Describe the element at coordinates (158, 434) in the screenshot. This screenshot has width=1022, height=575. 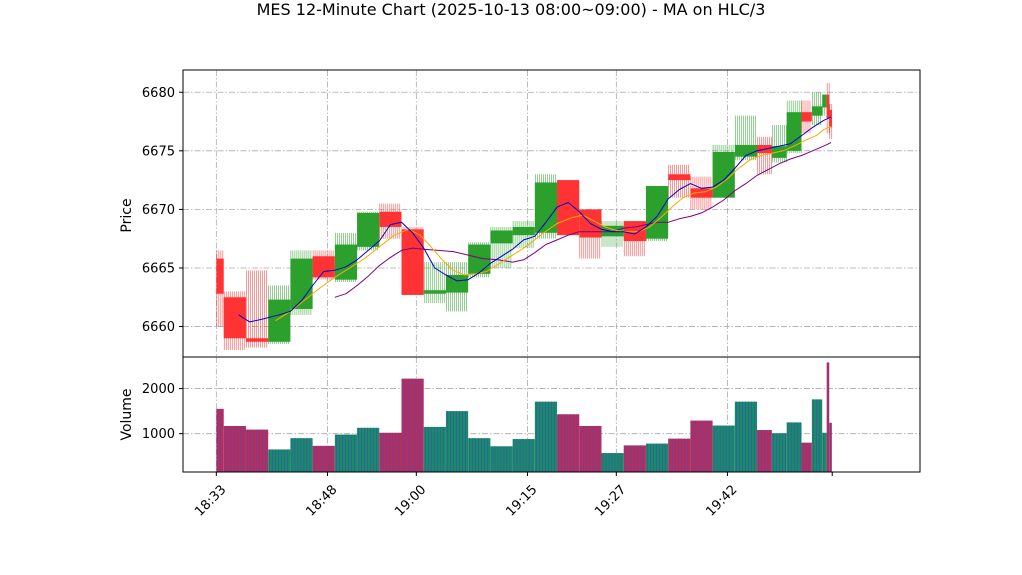
I see `volume-tick-label: 1000` at that location.